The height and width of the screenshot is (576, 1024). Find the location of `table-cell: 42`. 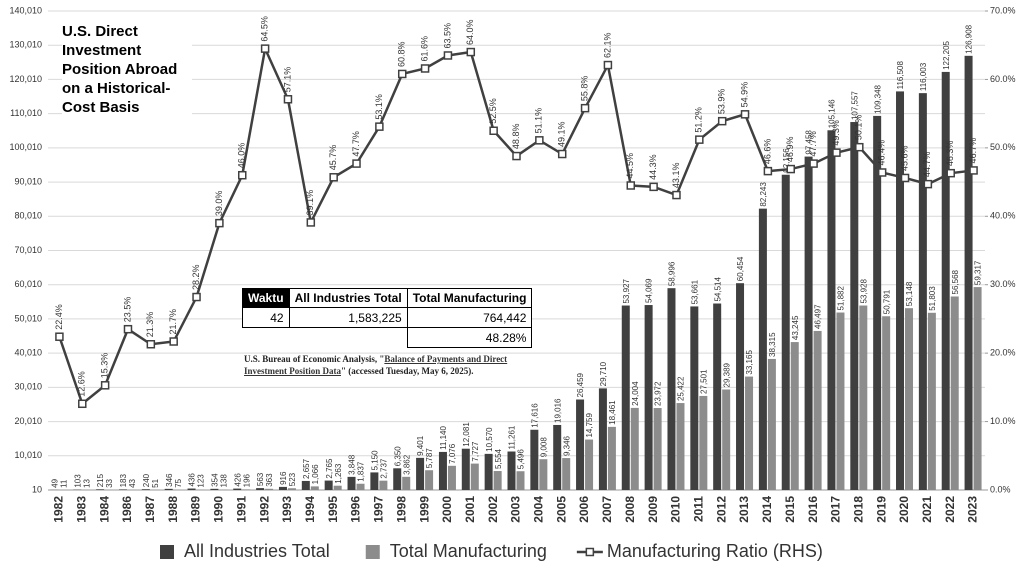

table-cell: 42 is located at coordinates (266, 317).